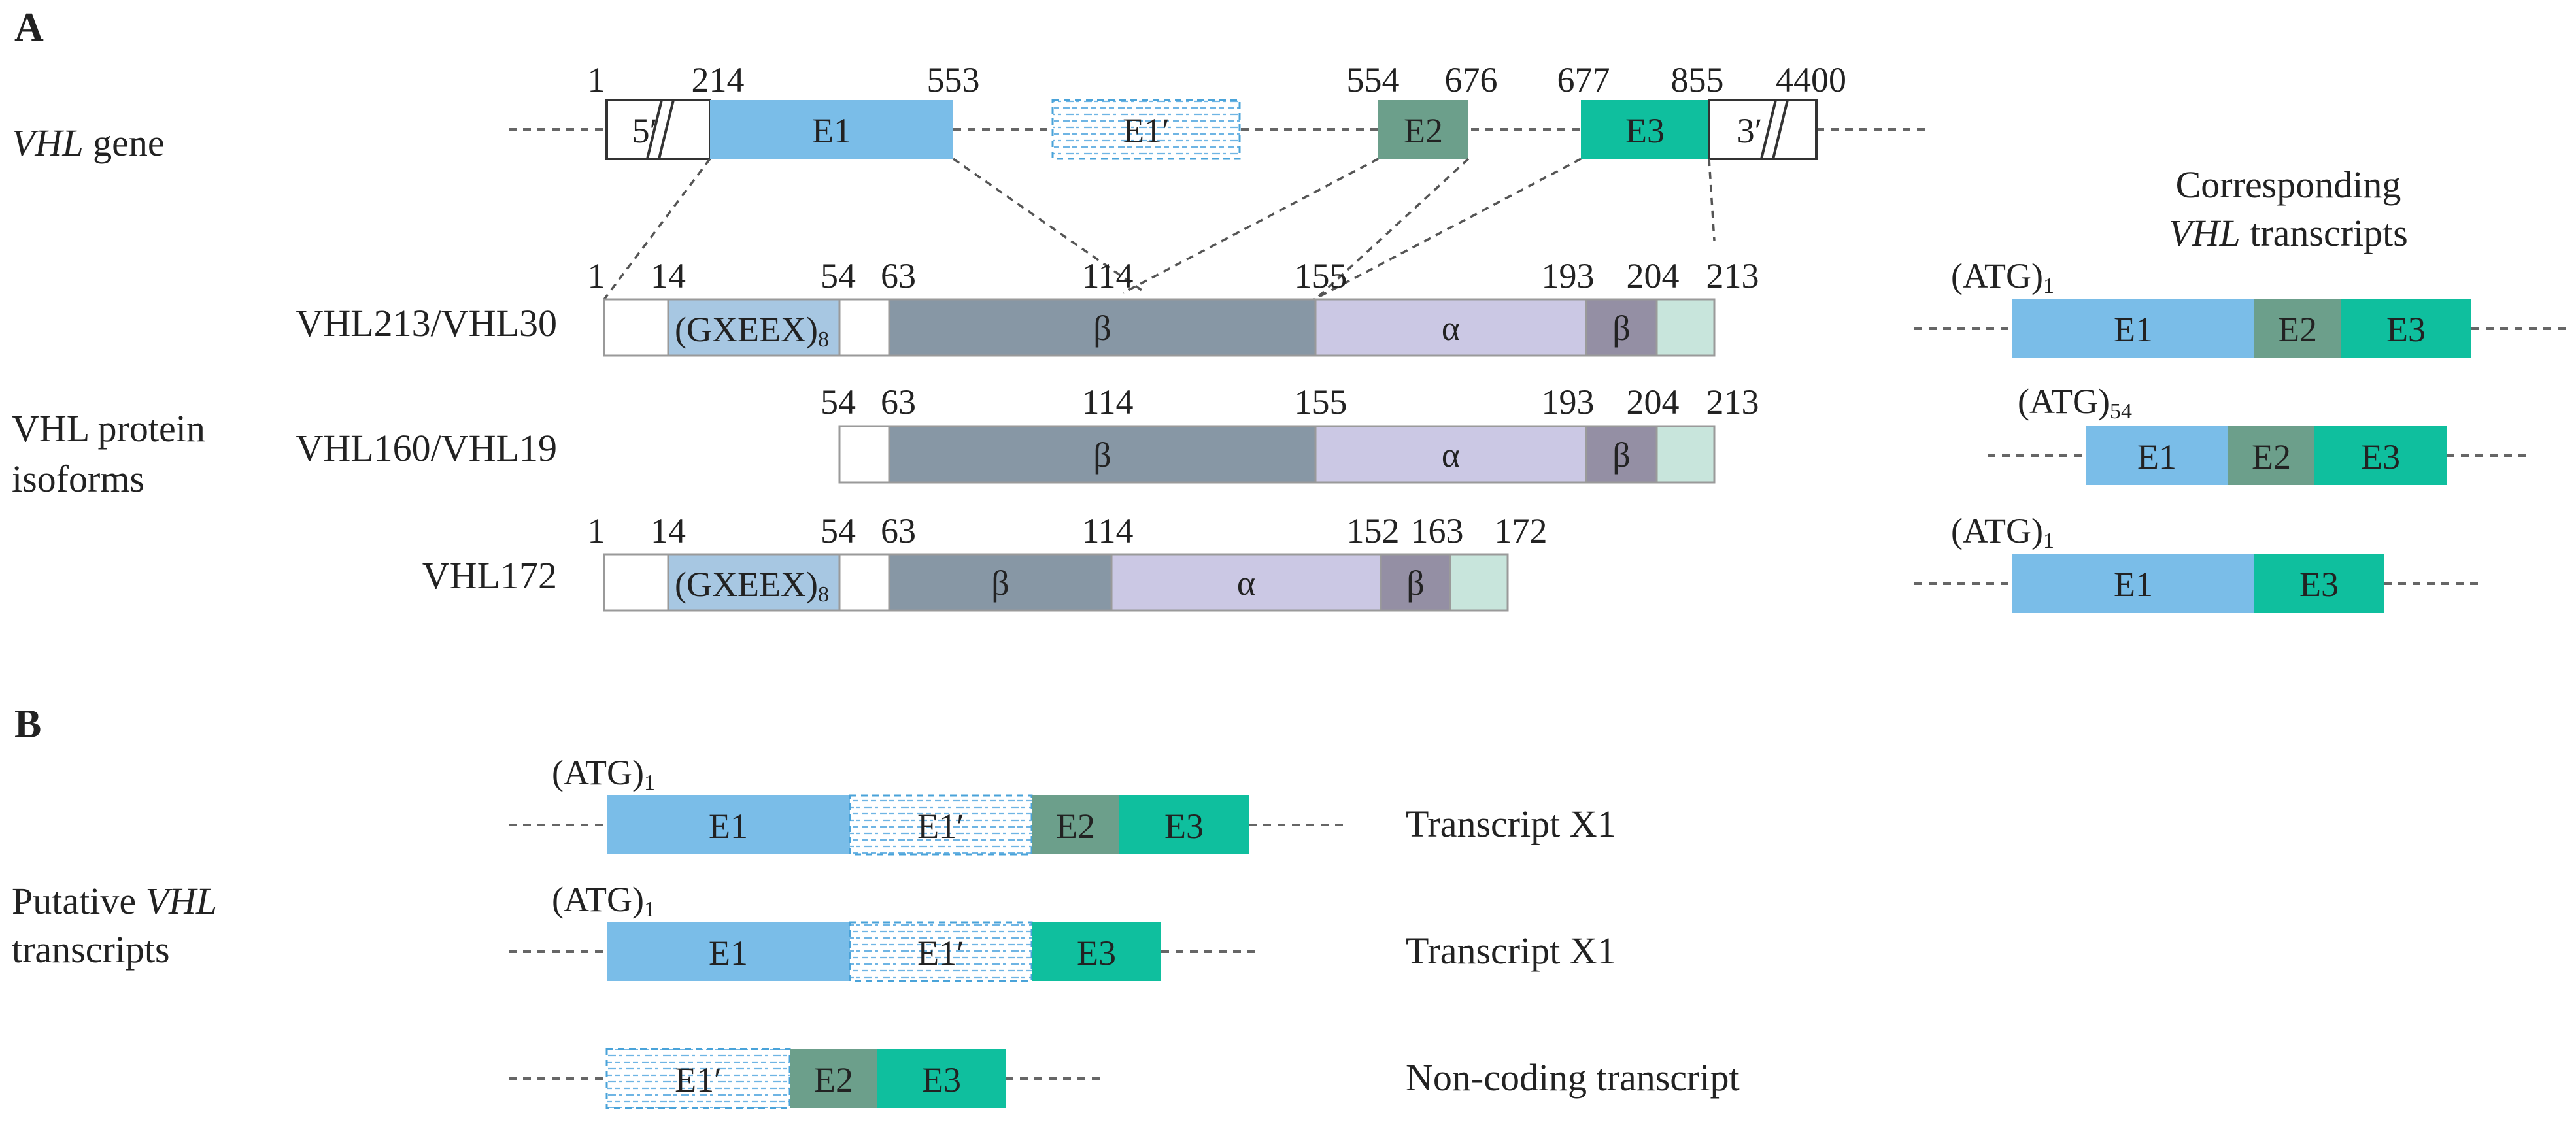 The height and width of the screenshot is (1121, 2576). Describe the element at coordinates (668, 530) in the screenshot. I see `pos-14: 14` at that location.